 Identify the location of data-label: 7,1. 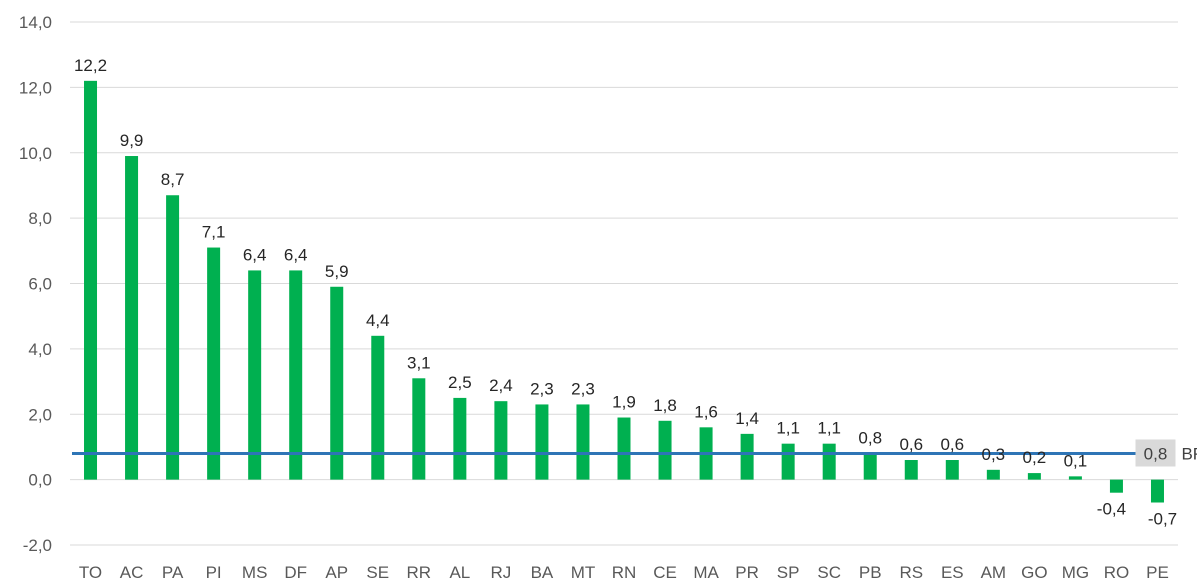
(214, 232).